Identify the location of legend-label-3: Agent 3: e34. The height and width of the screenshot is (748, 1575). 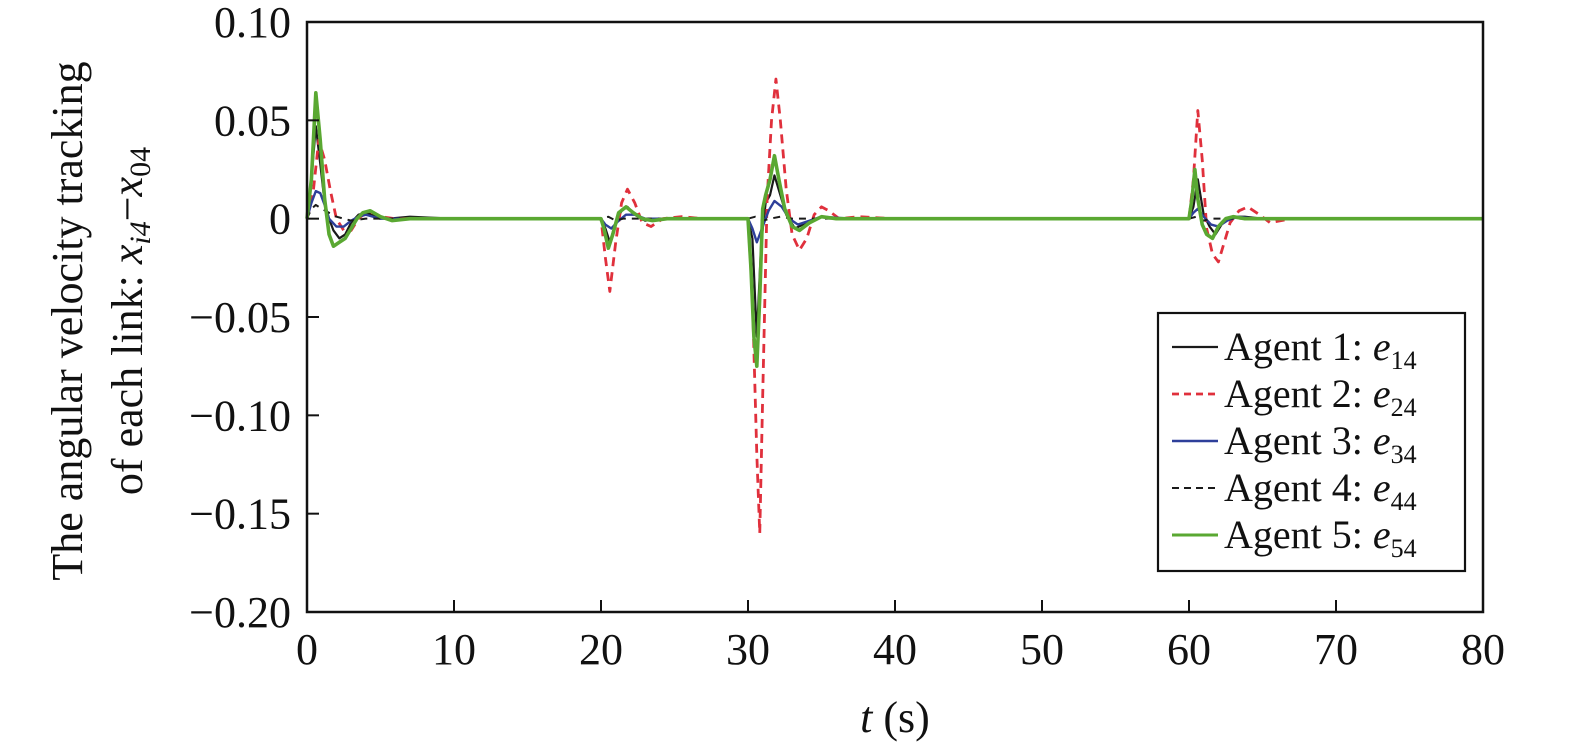
(1320, 443).